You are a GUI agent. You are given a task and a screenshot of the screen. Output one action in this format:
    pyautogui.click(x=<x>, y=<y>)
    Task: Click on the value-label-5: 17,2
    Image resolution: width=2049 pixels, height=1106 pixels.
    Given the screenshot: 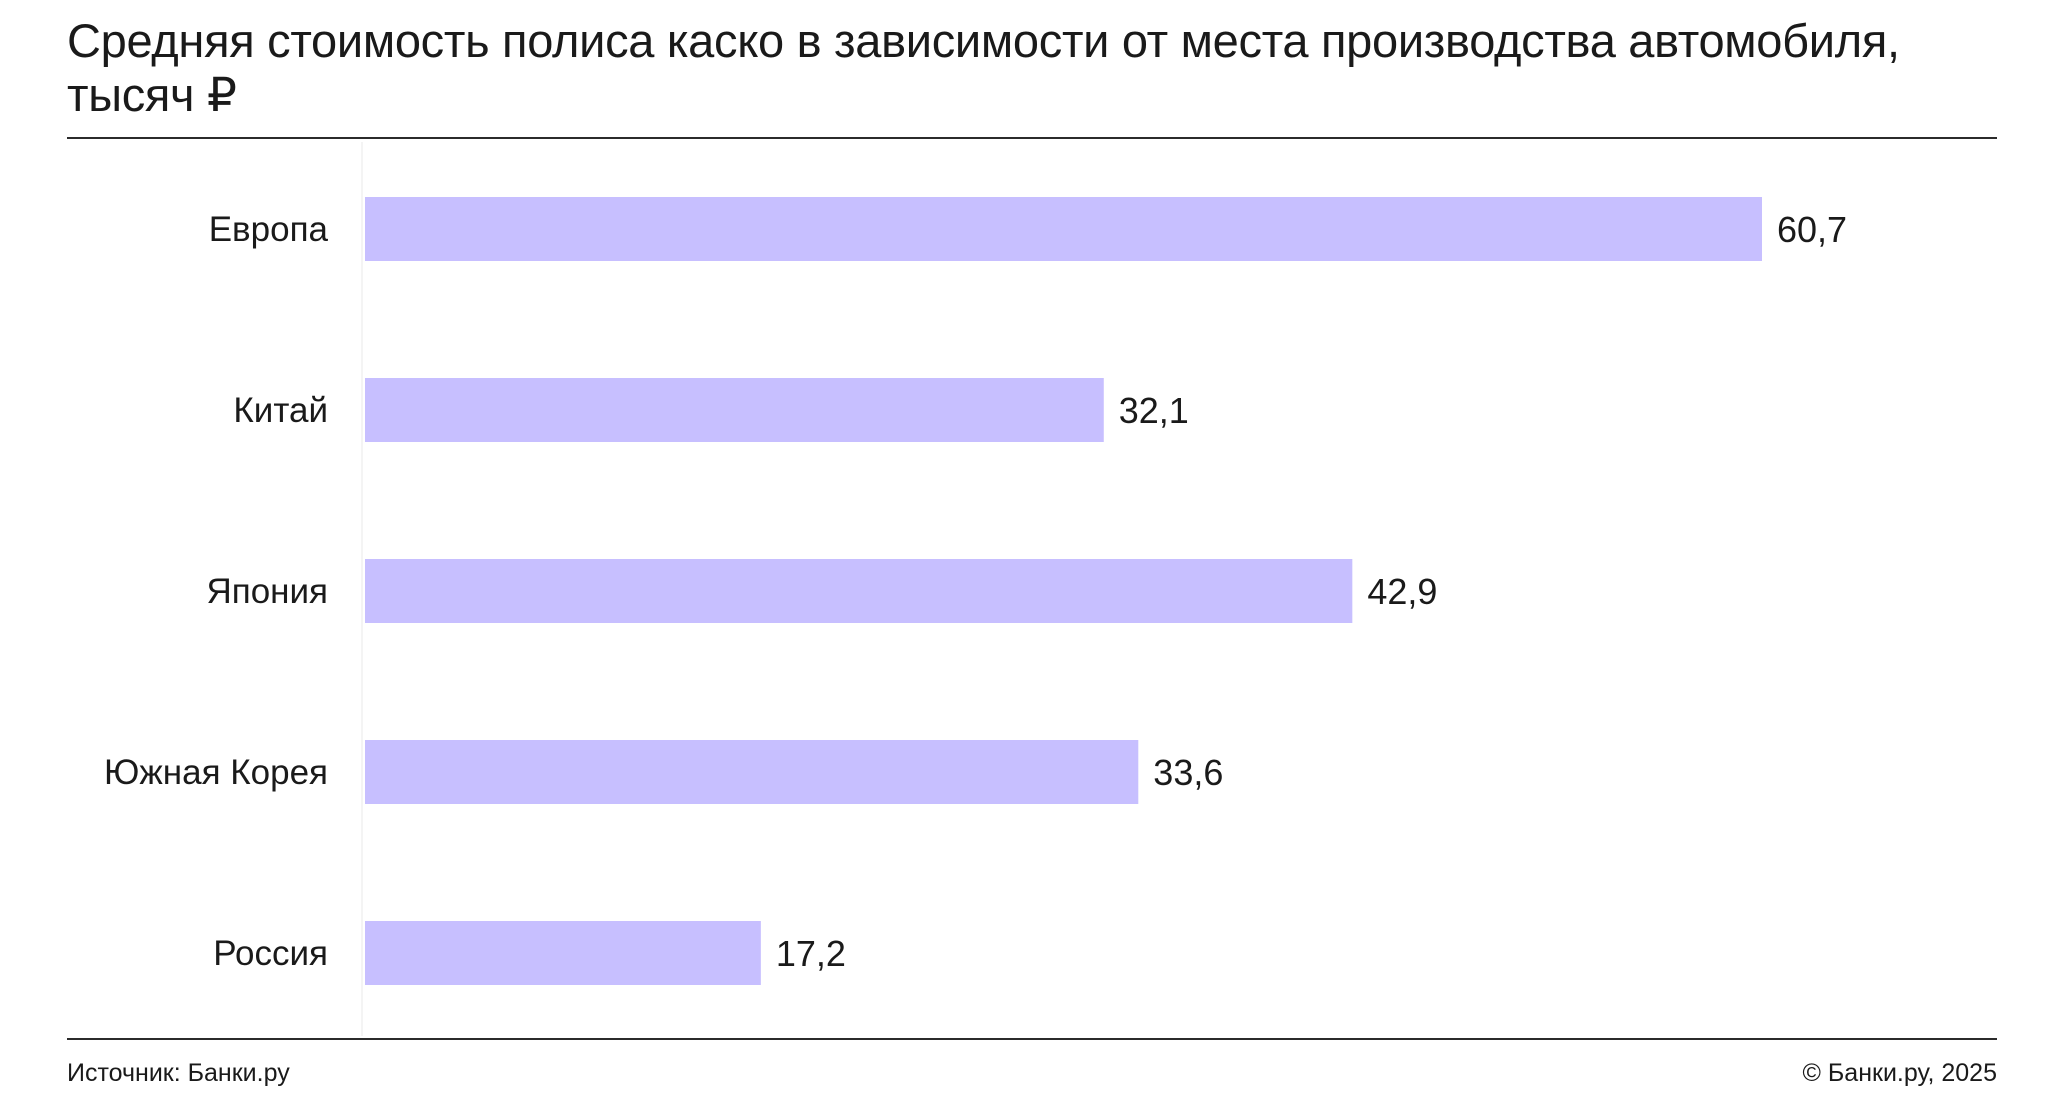 What is the action you would take?
    pyautogui.click(x=811, y=953)
    